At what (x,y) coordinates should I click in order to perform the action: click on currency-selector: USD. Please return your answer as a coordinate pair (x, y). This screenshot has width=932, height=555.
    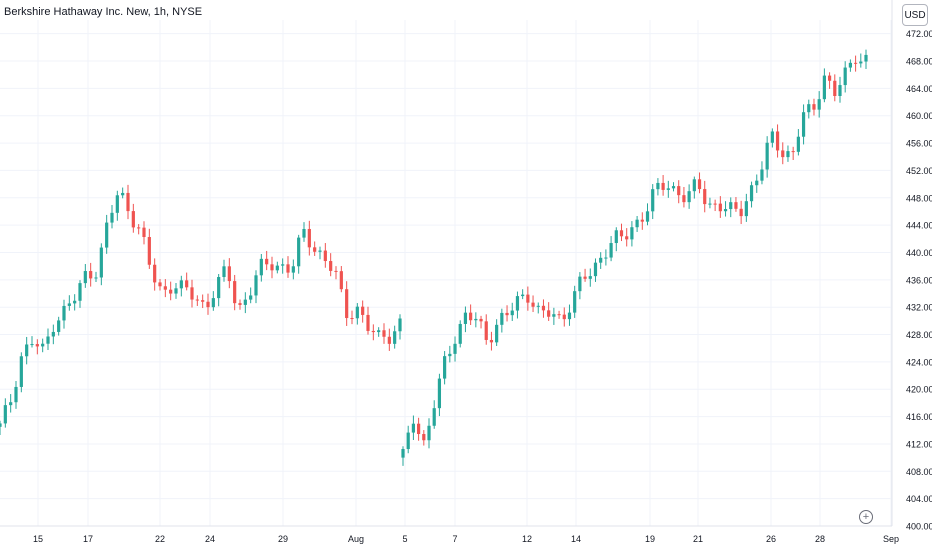
    Looking at the image, I should click on (915, 15).